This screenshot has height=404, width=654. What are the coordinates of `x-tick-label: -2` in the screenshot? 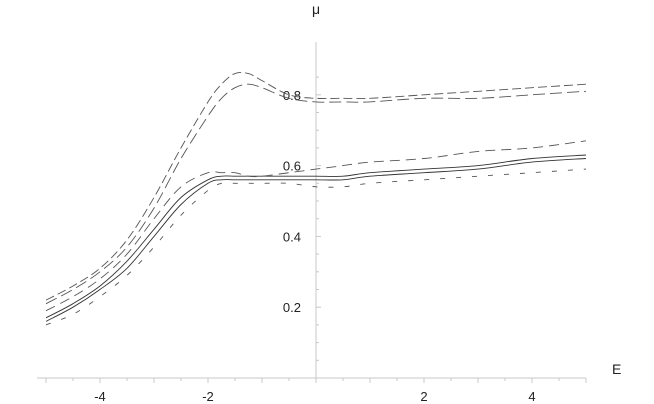 It's located at (208, 396).